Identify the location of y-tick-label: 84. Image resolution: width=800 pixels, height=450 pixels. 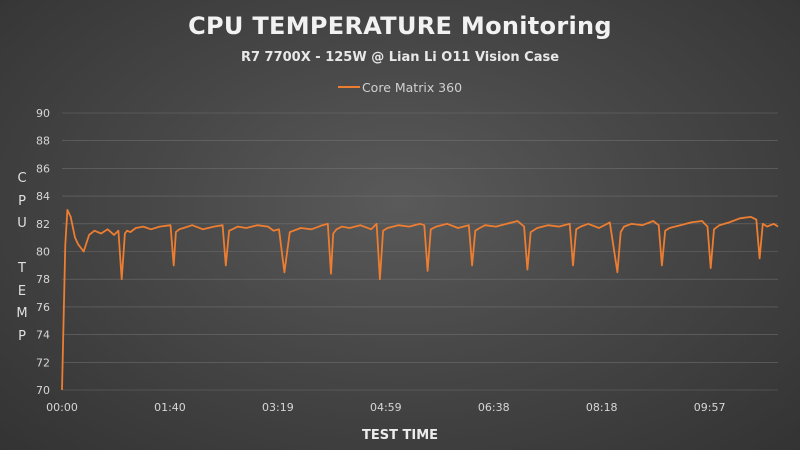
(43, 196).